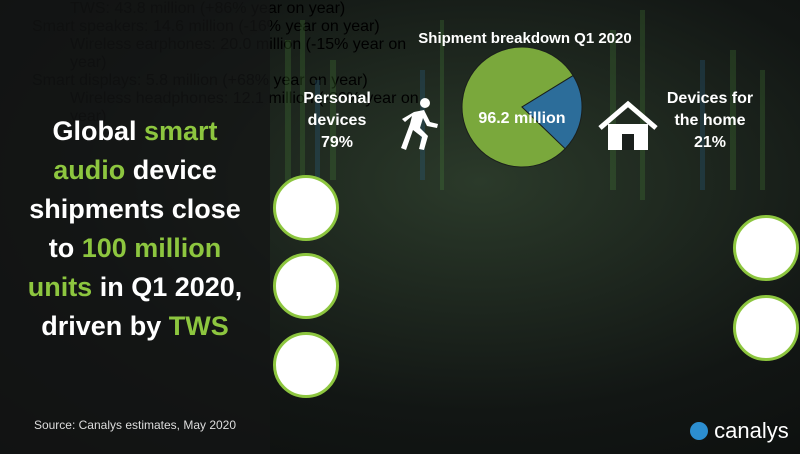 Image resolution: width=800 pixels, height=454 pixels. What do you see at coordinates (710, 109) in the screenshot?
I see `segment-name: Devices for the home` at bounding box center [710, 109].